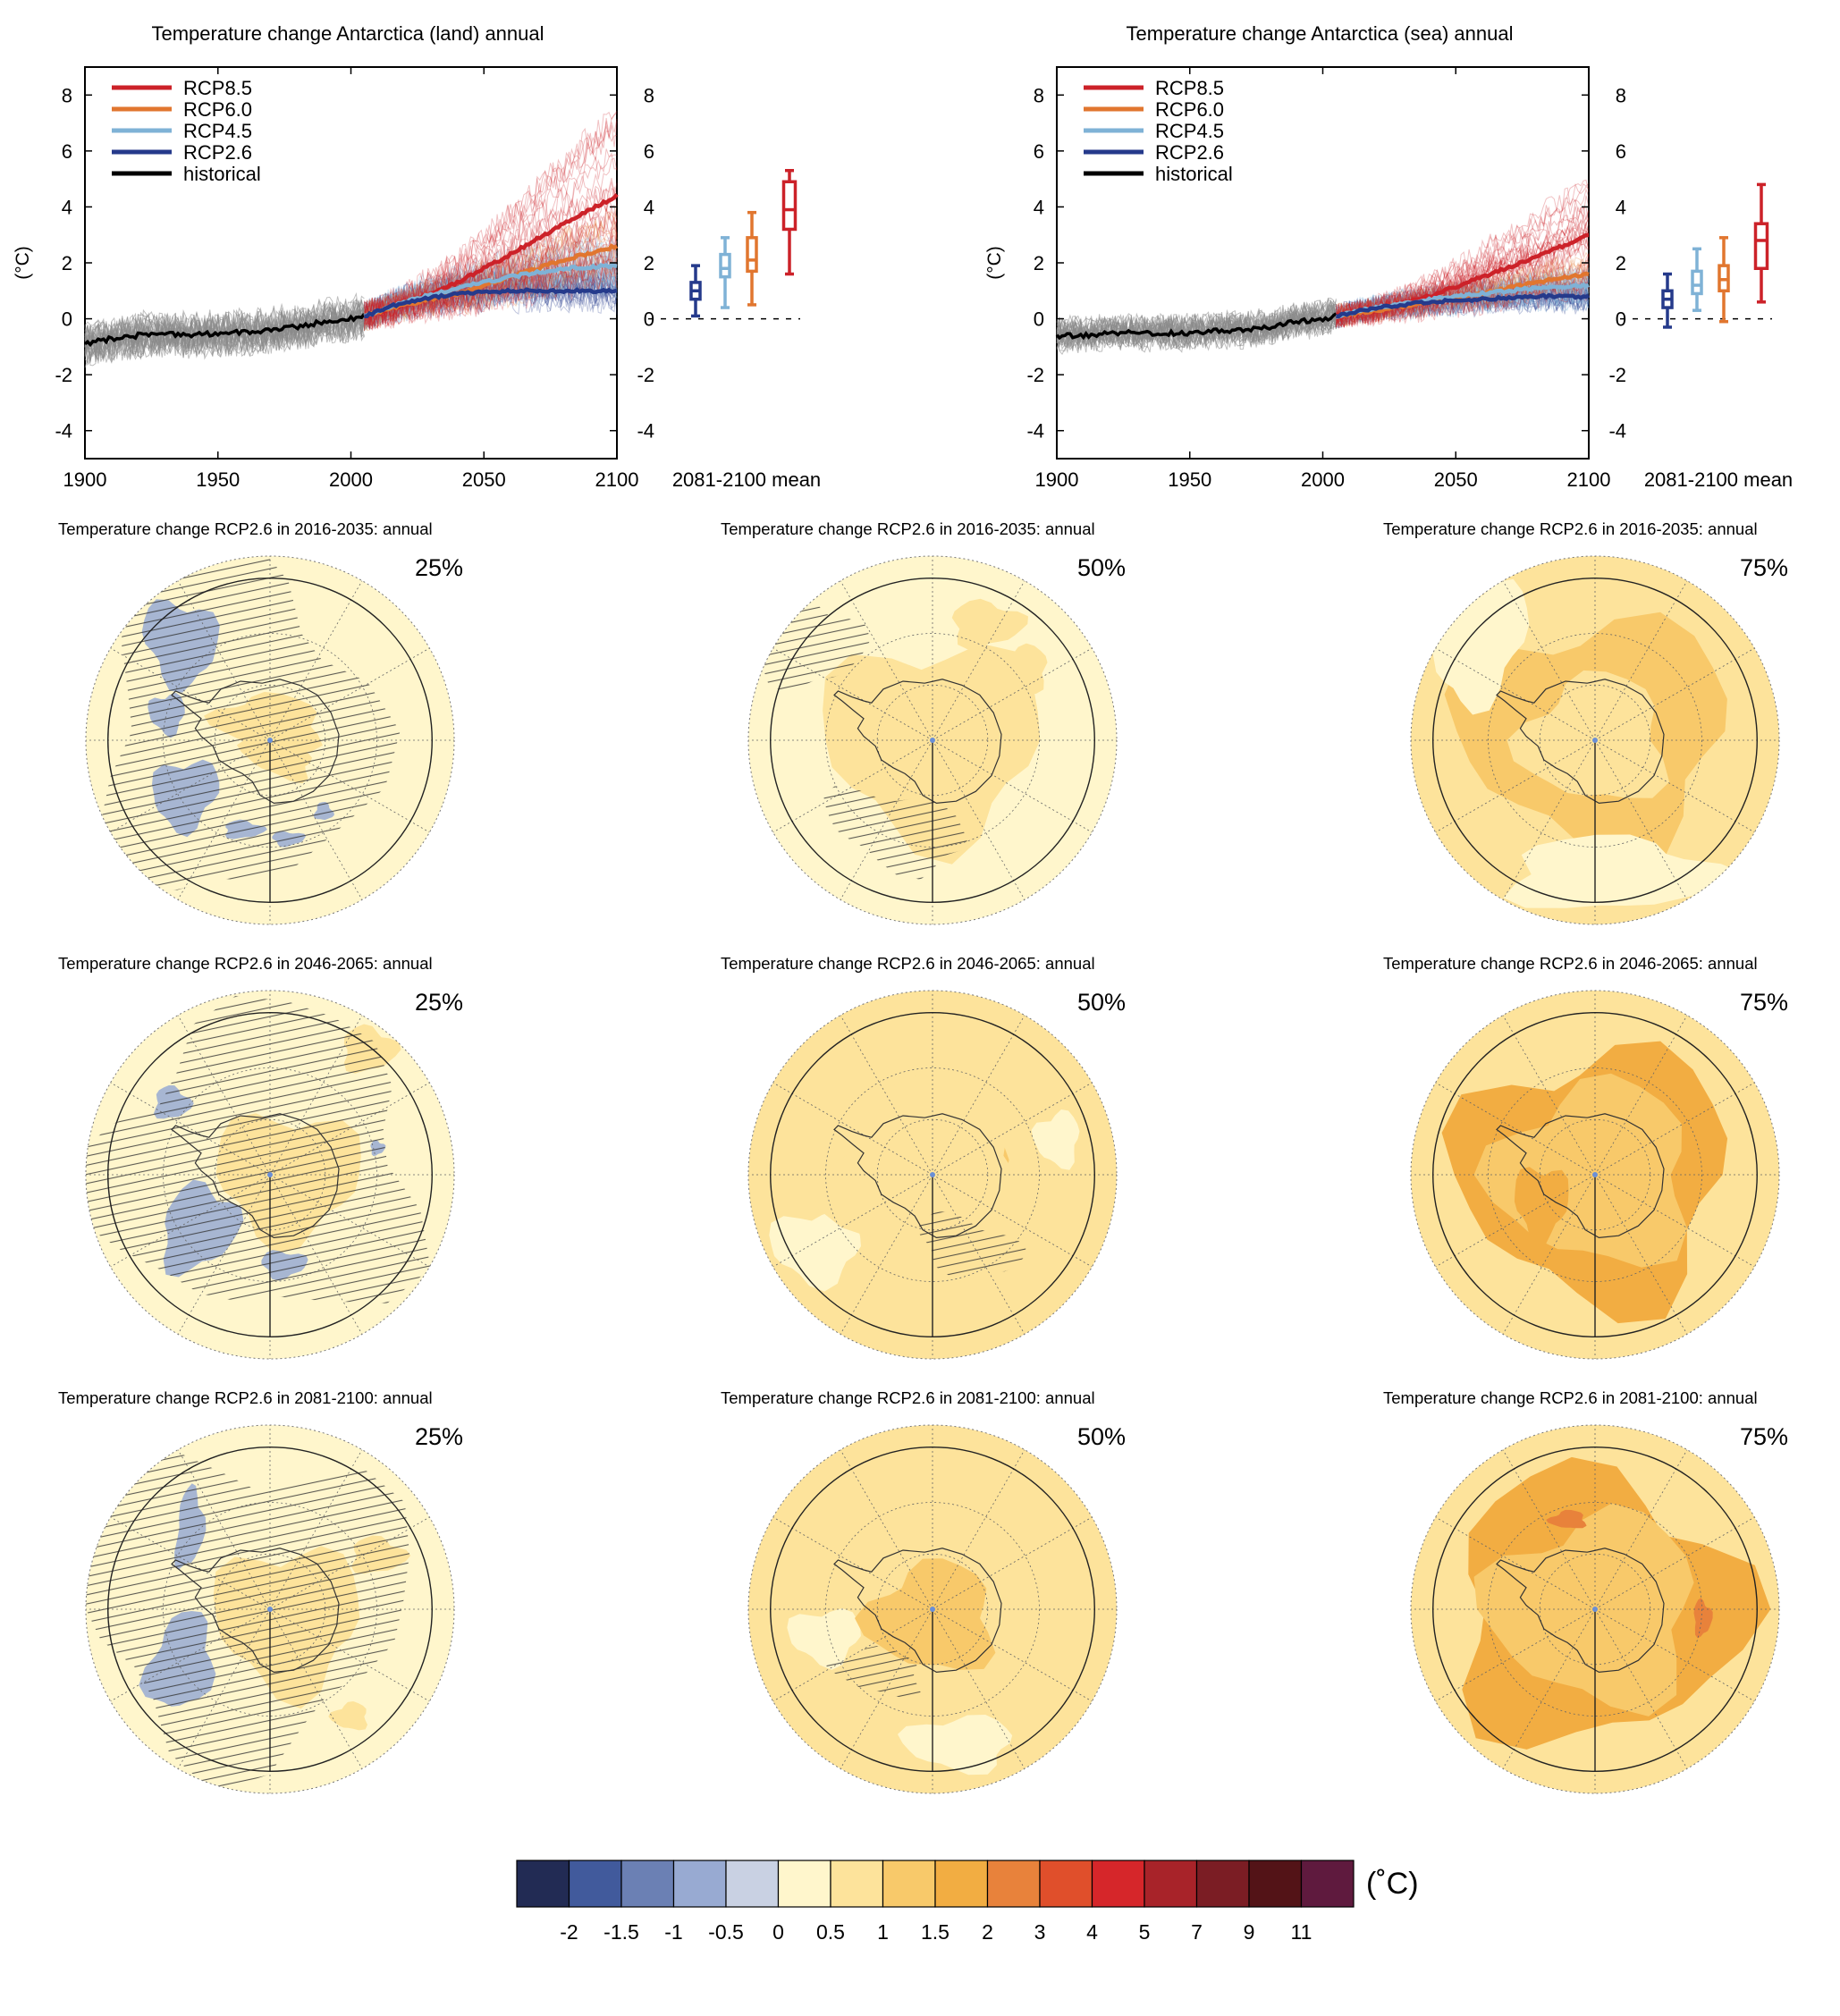 The height and width of the screenshot is (2016, 1840). Describe the element at coordinates (645, 375) in the screenshot. I see `y-tick-label-right: -2` at that location.